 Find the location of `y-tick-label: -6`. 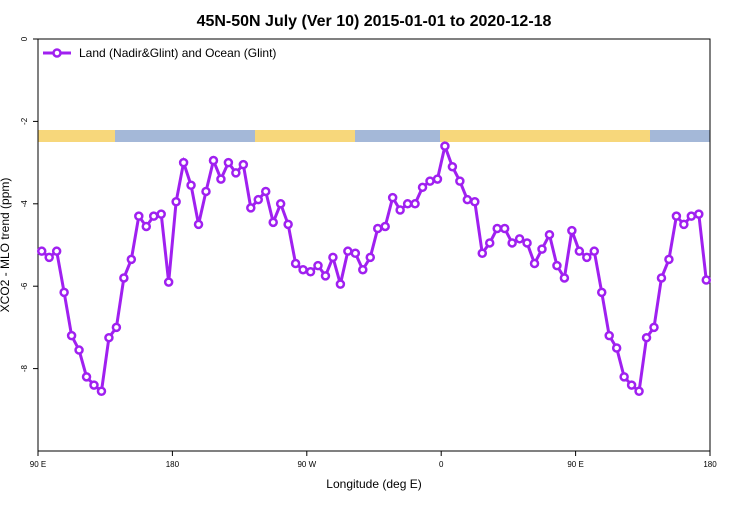

y-tick-label: -6 is located at coordinates (24, 286).